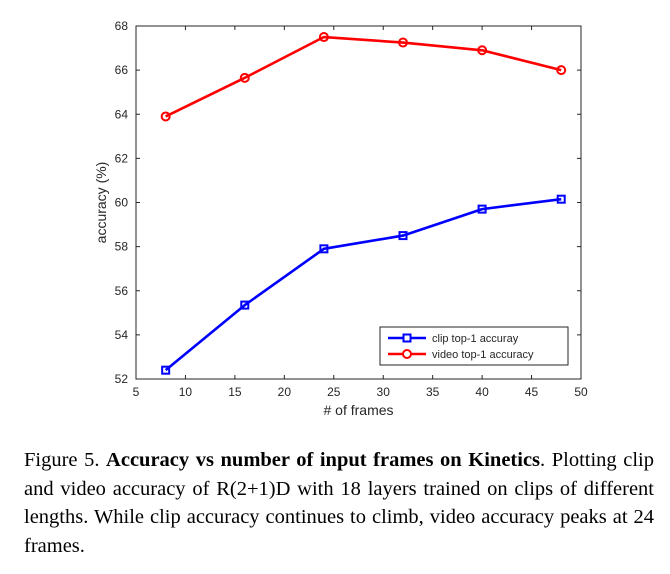  I want to click on y-tick-label: 66, so click(122, 70).